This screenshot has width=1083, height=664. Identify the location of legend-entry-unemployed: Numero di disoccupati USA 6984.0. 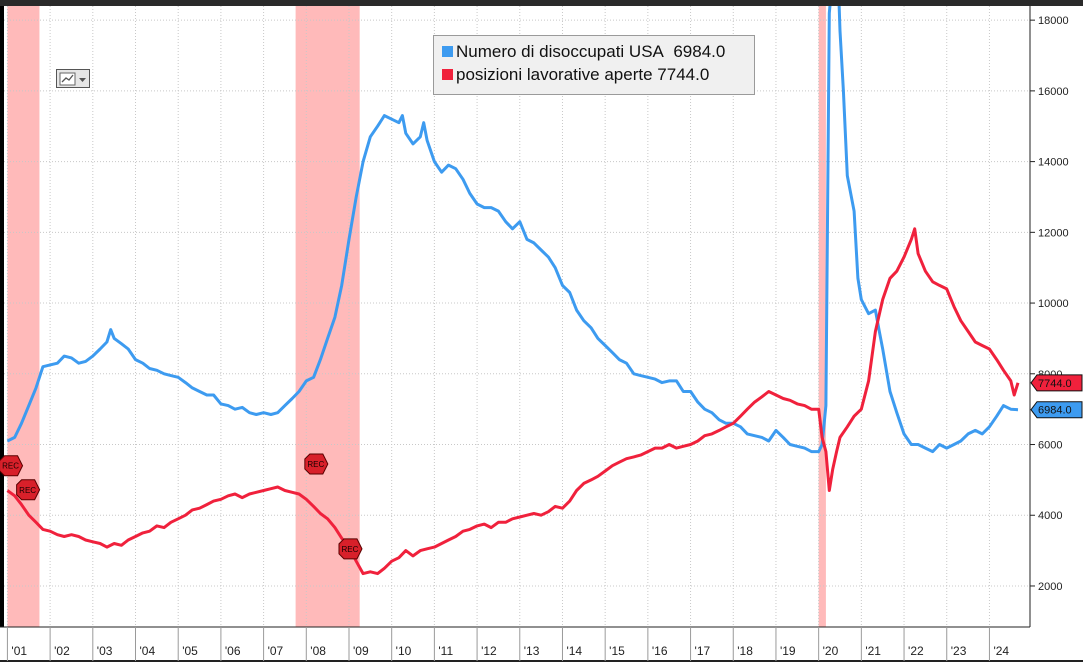
(583, 52).